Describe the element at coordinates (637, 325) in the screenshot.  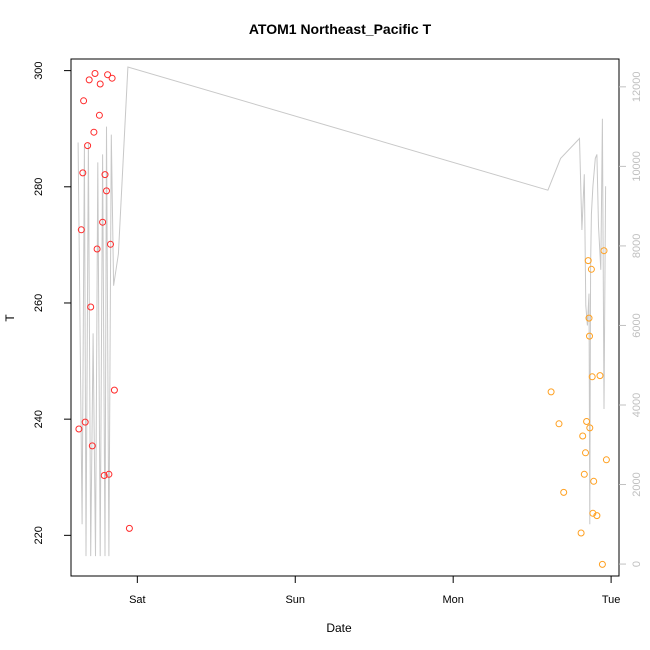
I see `y2-tick-label: 6000` at that location.